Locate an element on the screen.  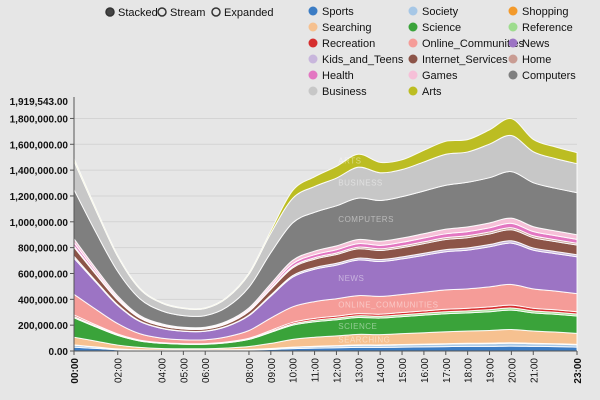
mode-option-stacked: Stacked is located at coordinates (131, 13).